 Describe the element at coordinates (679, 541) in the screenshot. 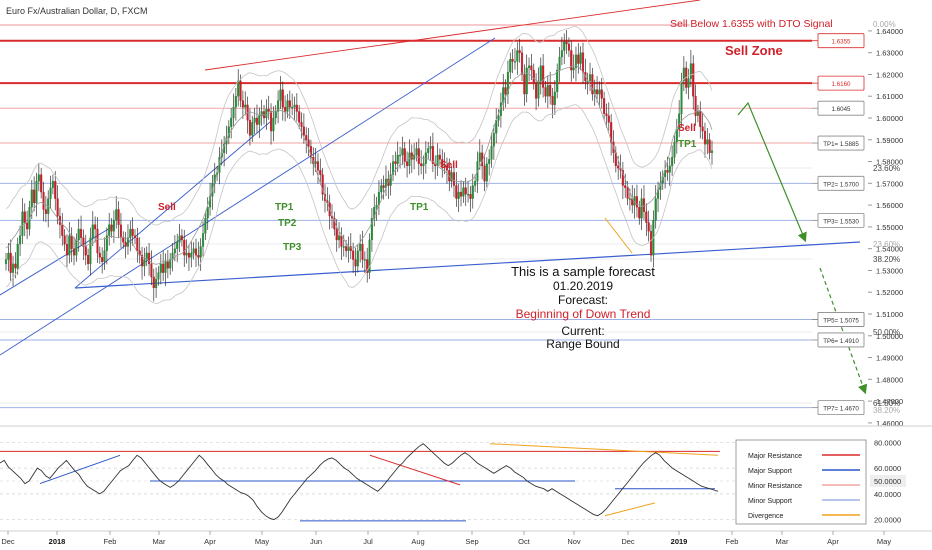

I see `time-tick-label: 2019` at that location.